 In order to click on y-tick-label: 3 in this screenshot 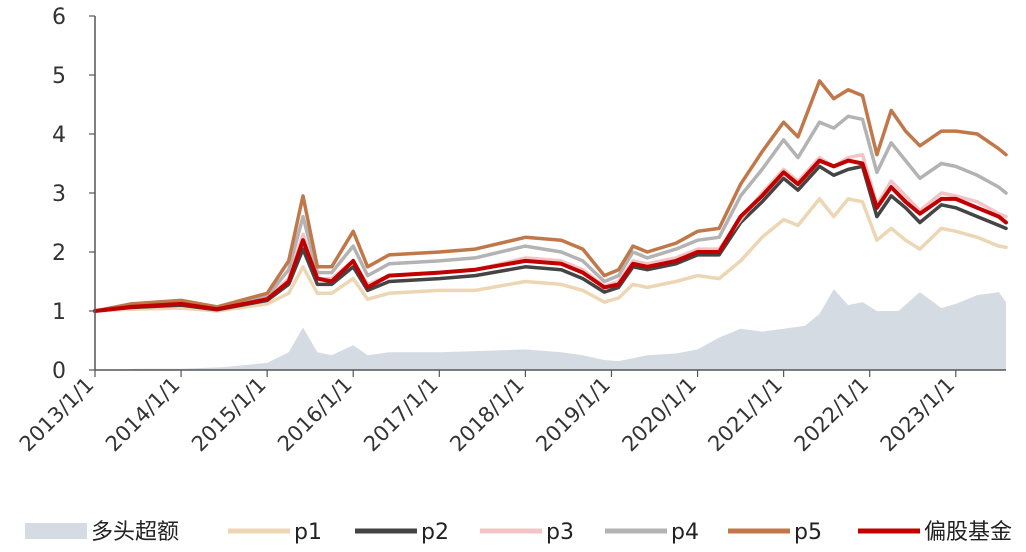, I will do `click(59, 194)`.